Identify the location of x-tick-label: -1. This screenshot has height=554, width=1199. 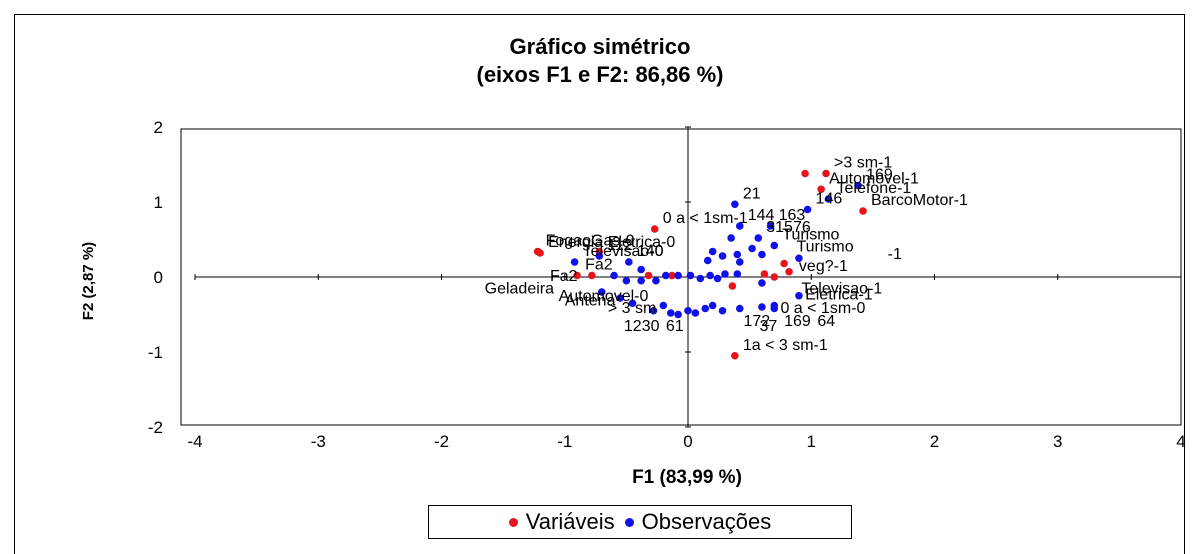
(564, 441).